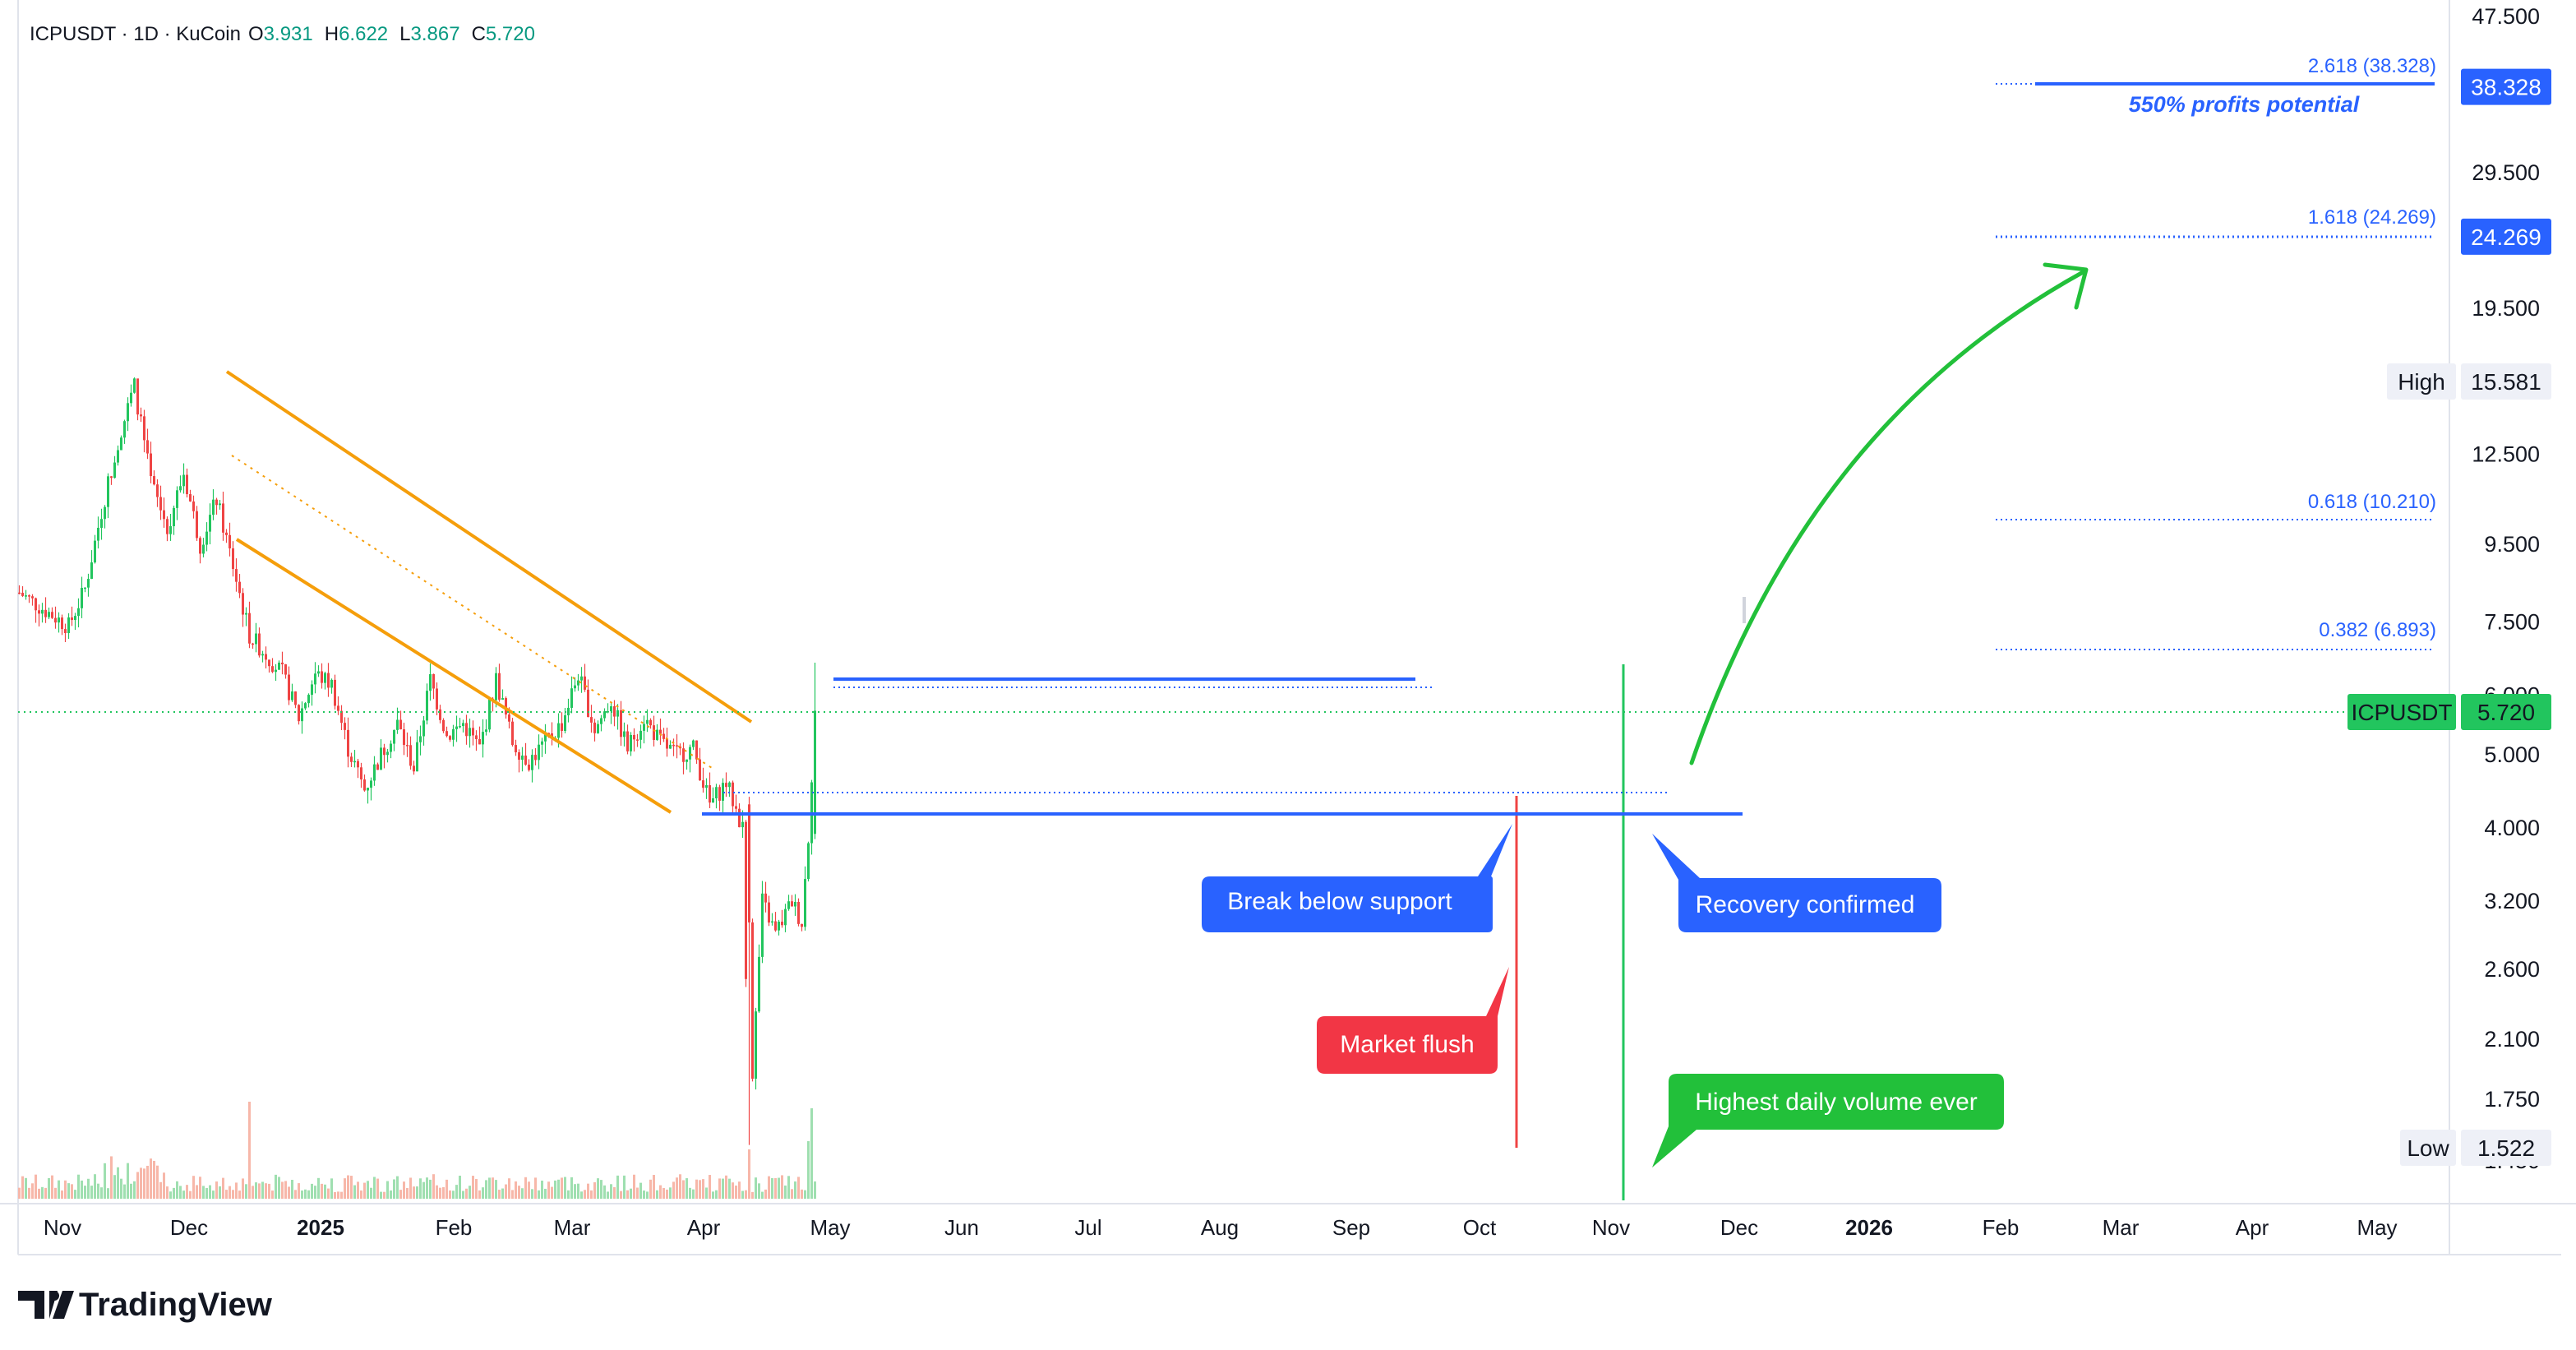 Image resolution: width=2576 pixels, height=1350 pixels. Describe the element at coordinates (2512, 969) in the screenshot. I see `y-tick-label: 2.600` at that location.